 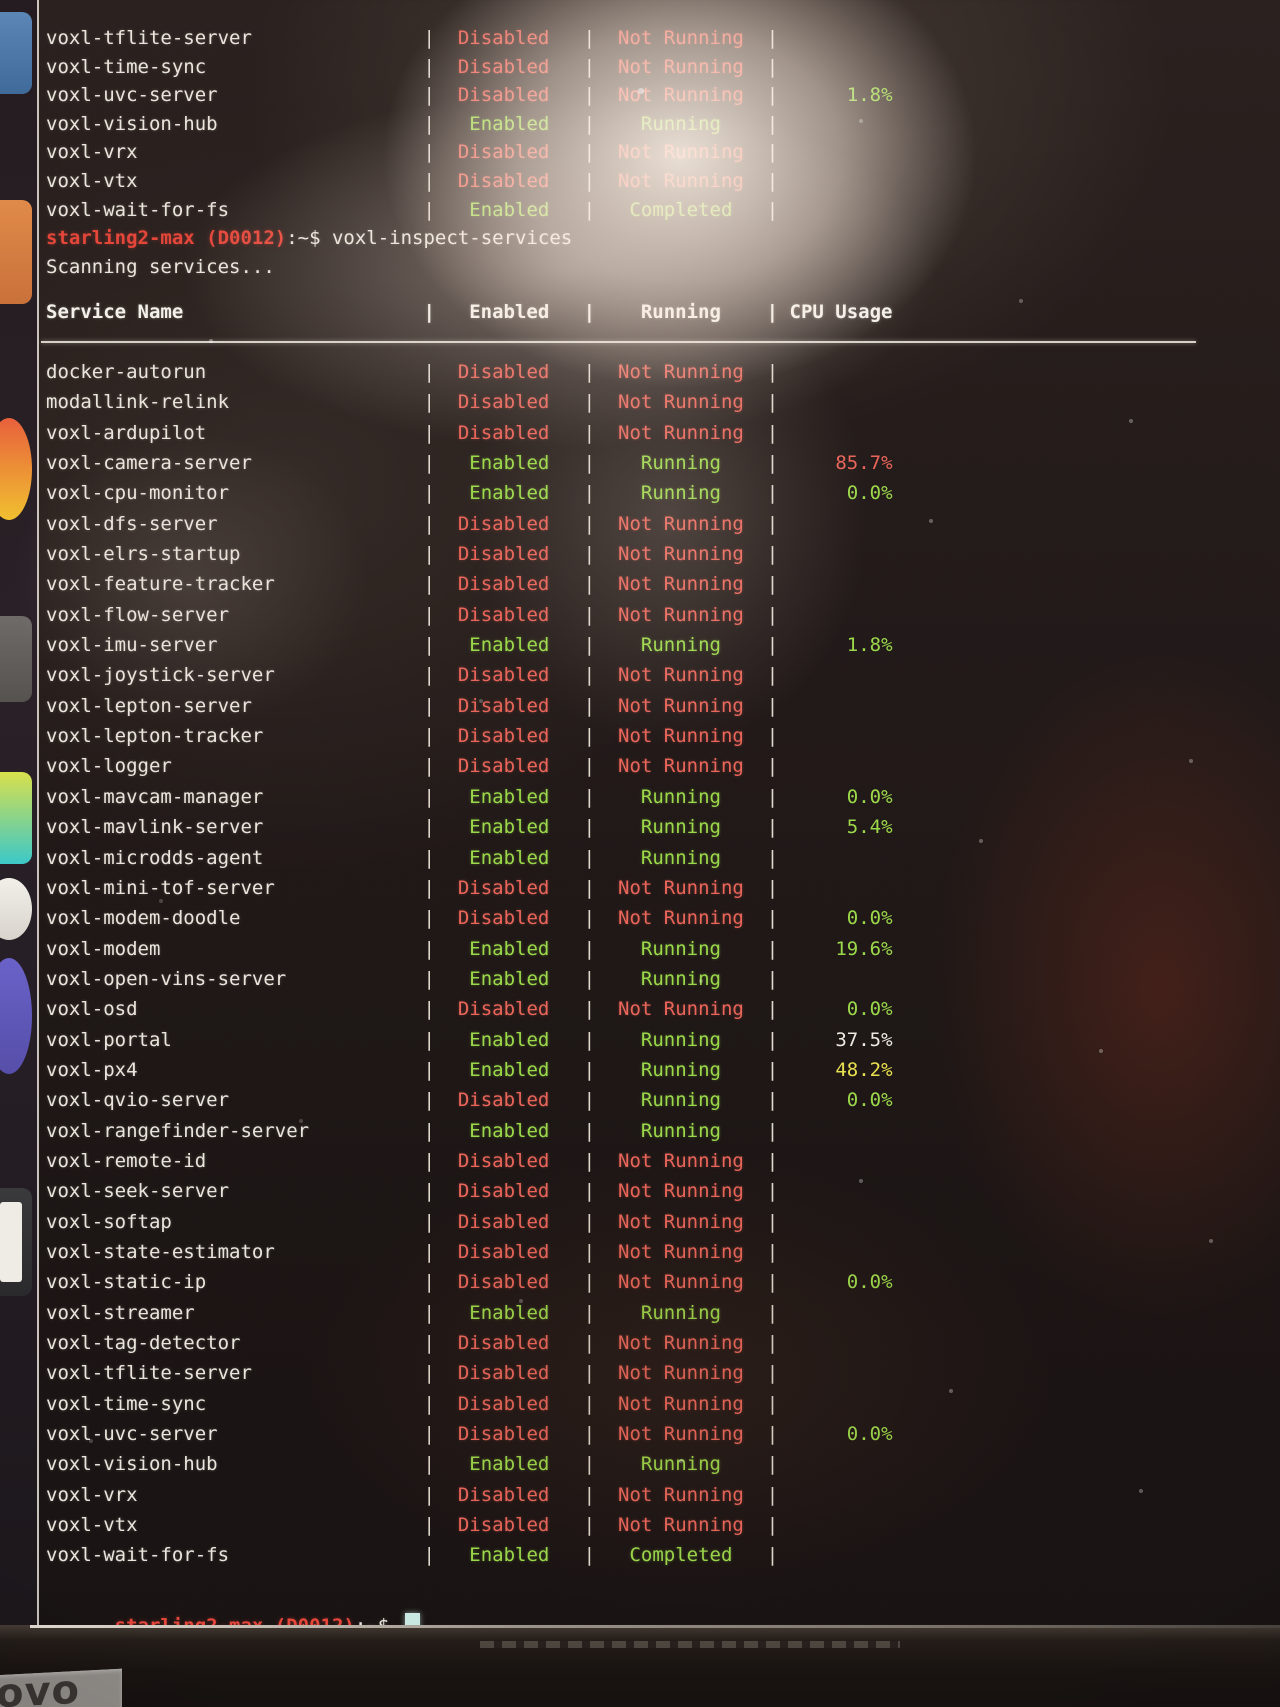 What do you see at coordinates (655, 1626) in the screenshot?
I see `bezel-edge-highlight` at bounding box center [655, 1626].